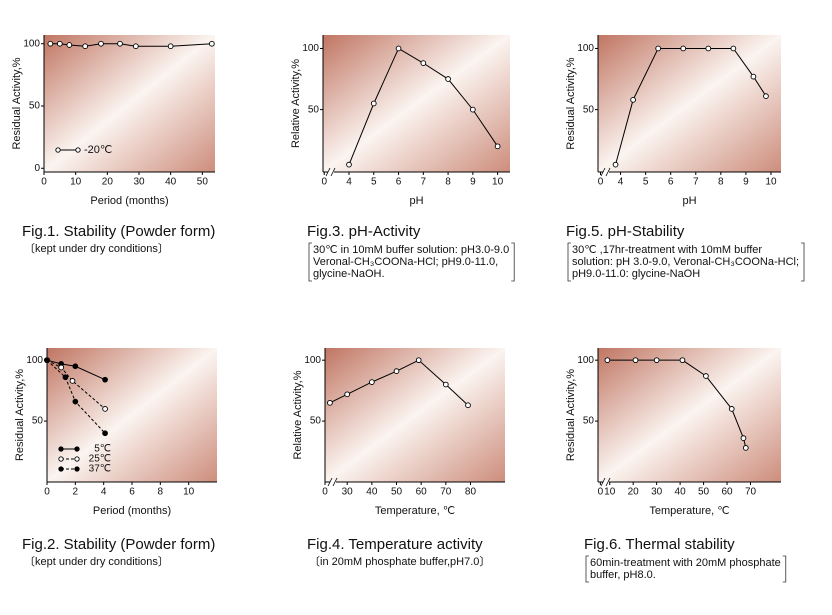  What do you see at coordinates (411, 250) in the screenshot?
I see `figure-note: 30℃ in 10mM buffer solution: pH3.0-9.0` at bounding box center [411, 250].